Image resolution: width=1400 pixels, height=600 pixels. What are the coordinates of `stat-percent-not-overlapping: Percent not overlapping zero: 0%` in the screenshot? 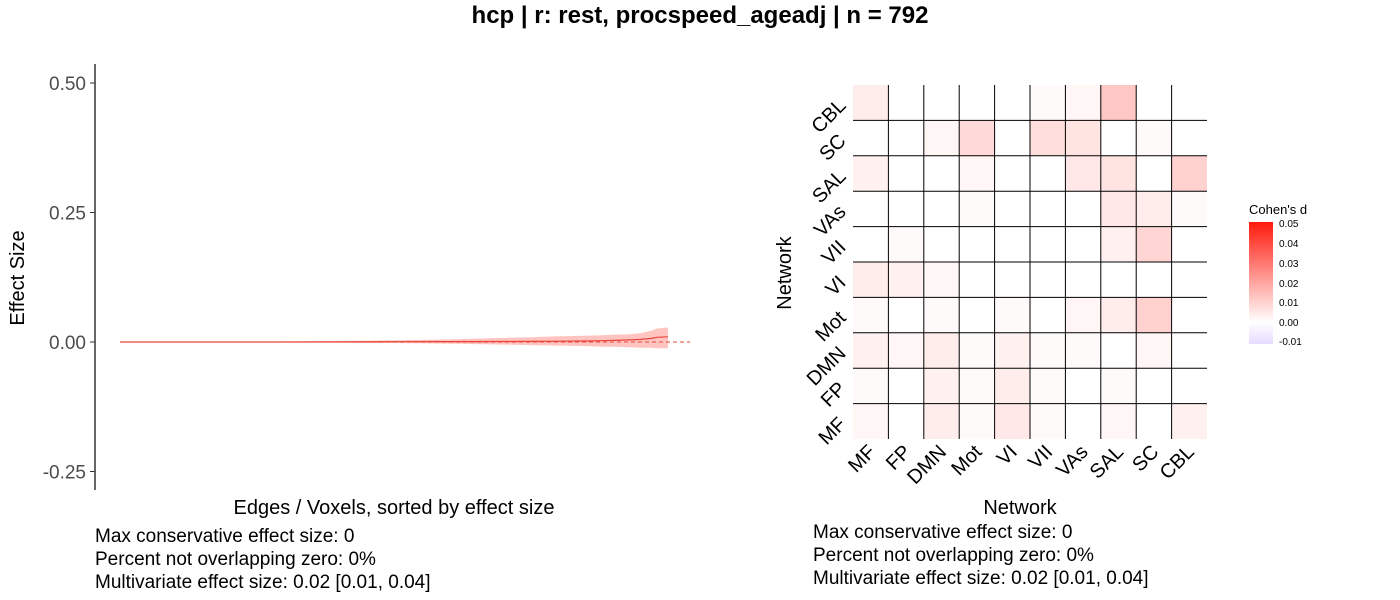 It's located at (235, 559).